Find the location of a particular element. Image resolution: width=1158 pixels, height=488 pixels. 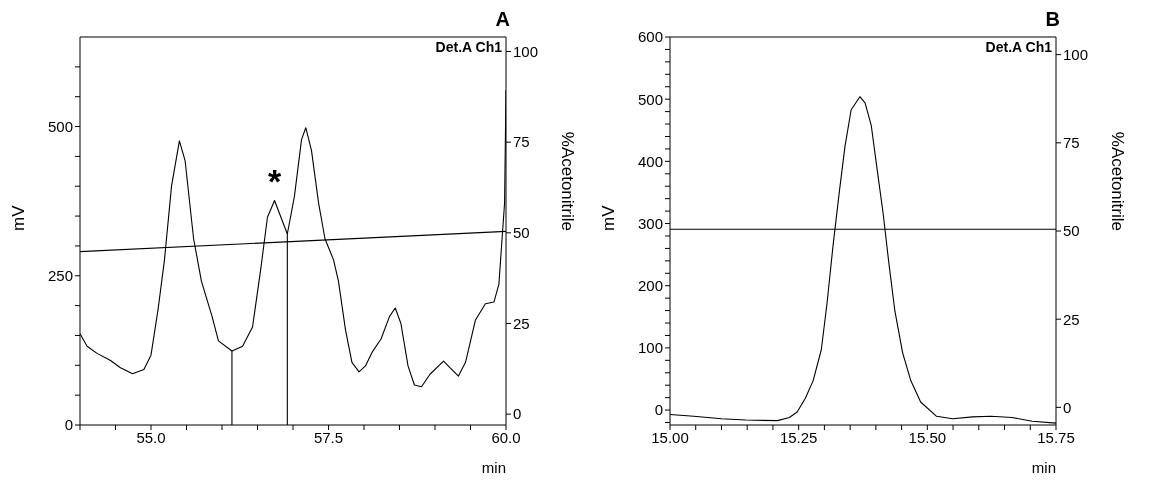

x-tick-label: 57.5 is located at coordinates (328, 437).